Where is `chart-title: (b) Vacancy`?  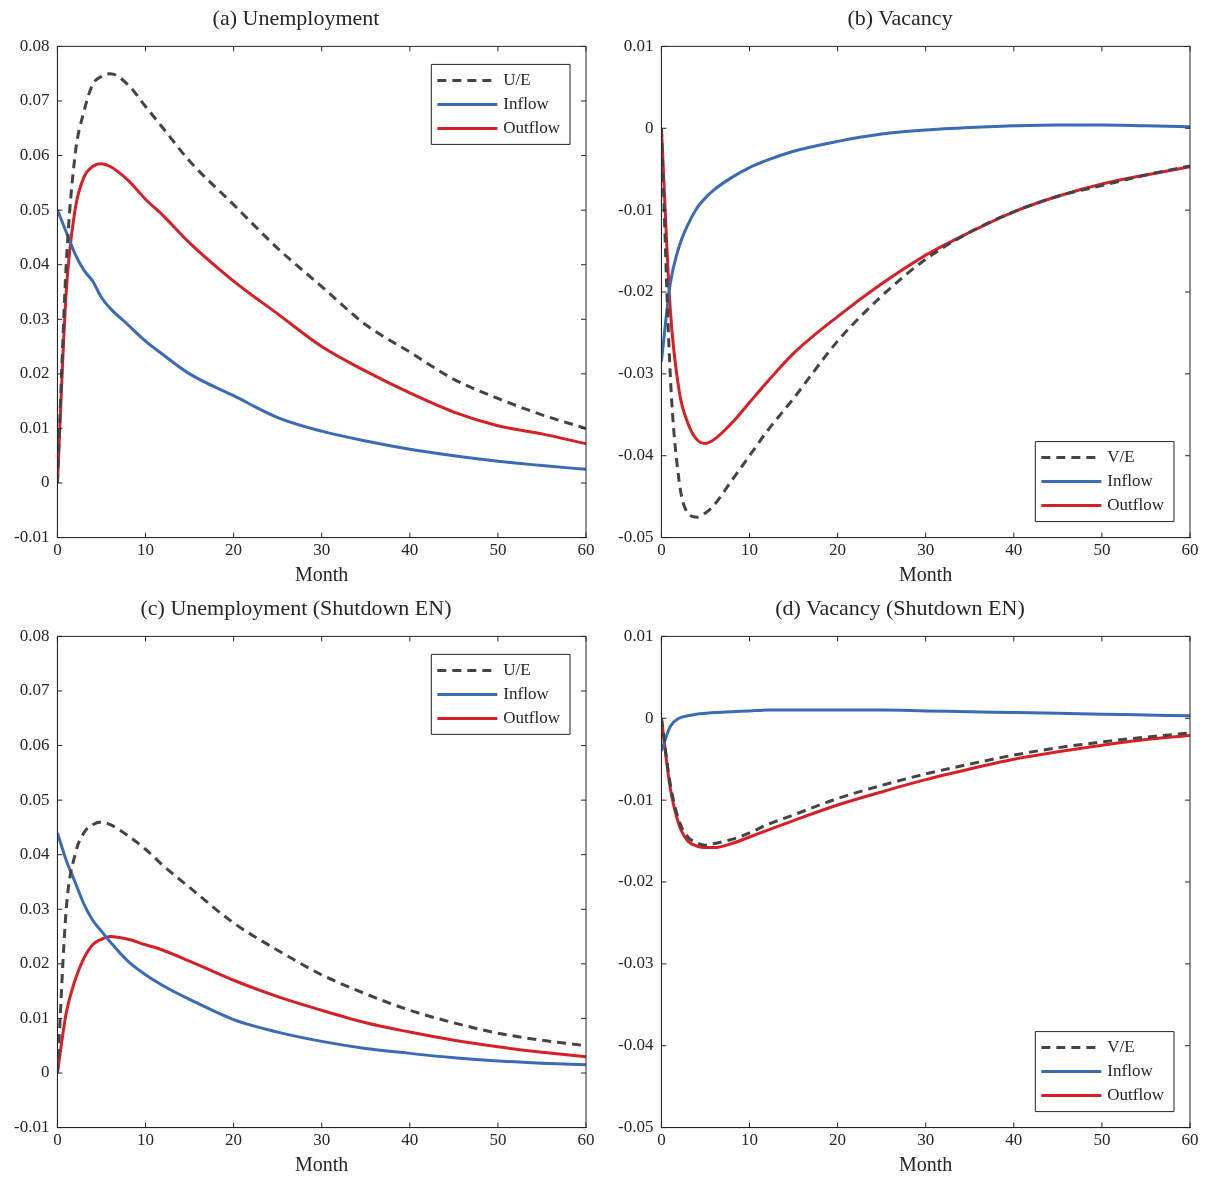
chart-title: (b) Vacancy is located at coordinates (900, 17).